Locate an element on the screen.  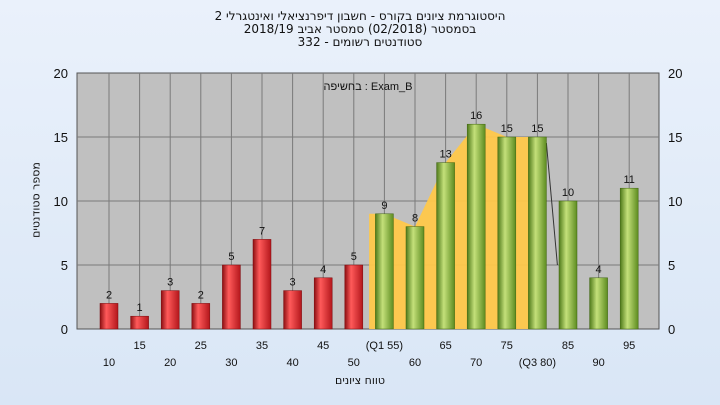
x-tick-label: (Q1 55) is located at coordinates (384, 346).